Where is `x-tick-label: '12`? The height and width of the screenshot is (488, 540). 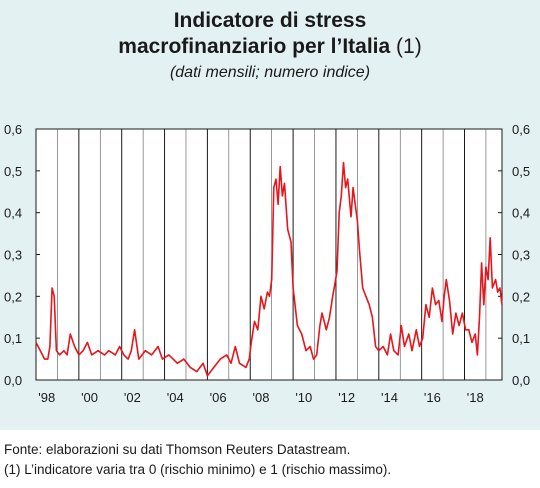 x-tick-label: '12 is located at coordinates (346, 397).